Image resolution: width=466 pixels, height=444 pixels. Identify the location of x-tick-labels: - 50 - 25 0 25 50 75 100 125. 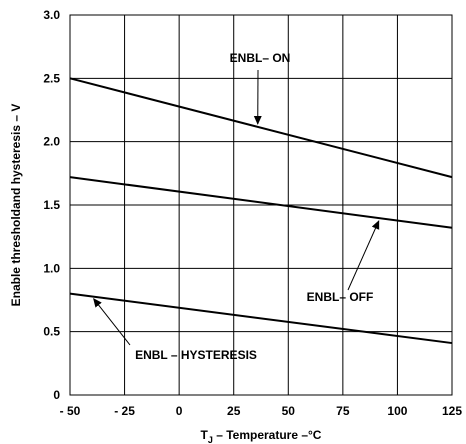
(261, 411).